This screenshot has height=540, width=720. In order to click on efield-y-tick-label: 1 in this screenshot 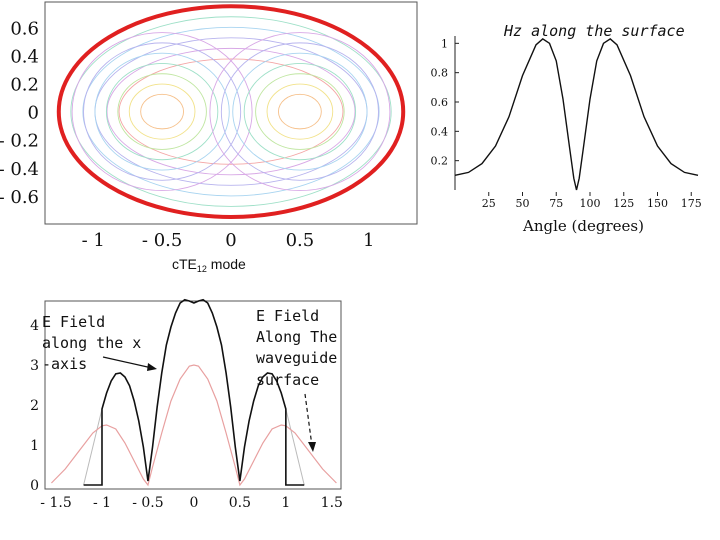, I will do `click(34, 446)`.